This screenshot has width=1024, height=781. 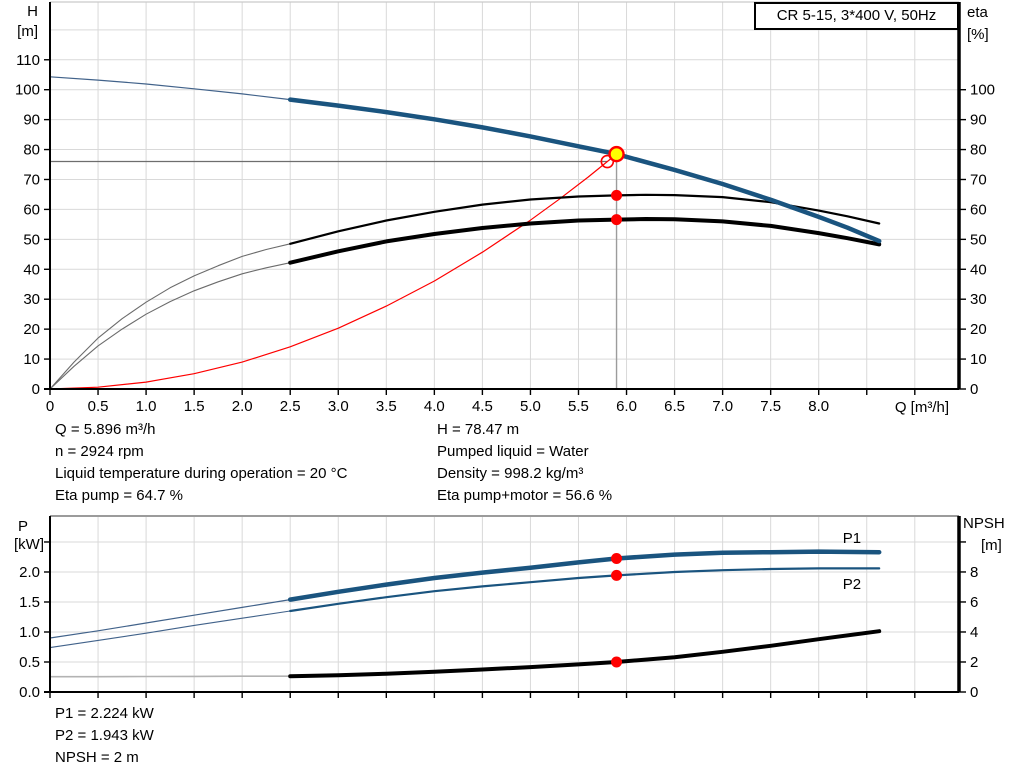 What do you see at coordinates (31, 269) in the screenshot?
I see `y-left-tick-label: 40` at bounding box center [31, 269].